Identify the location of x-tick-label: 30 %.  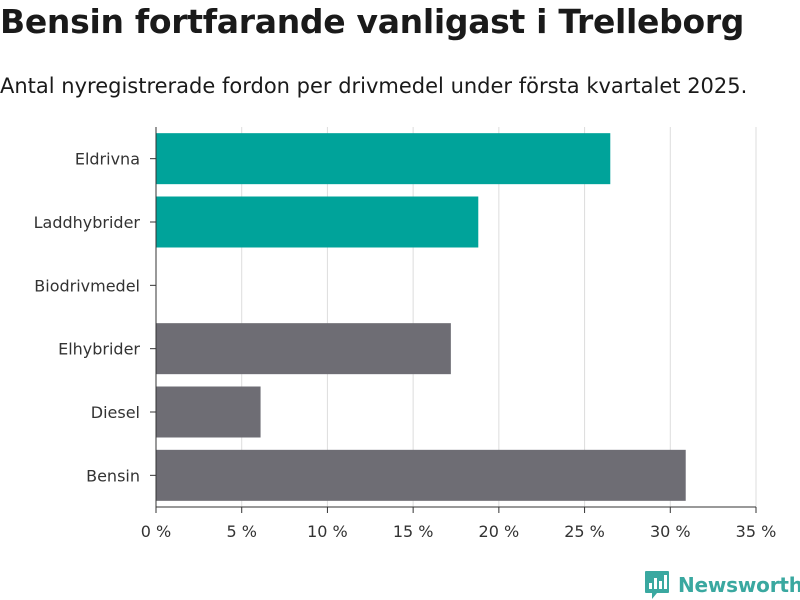
(670, 531).